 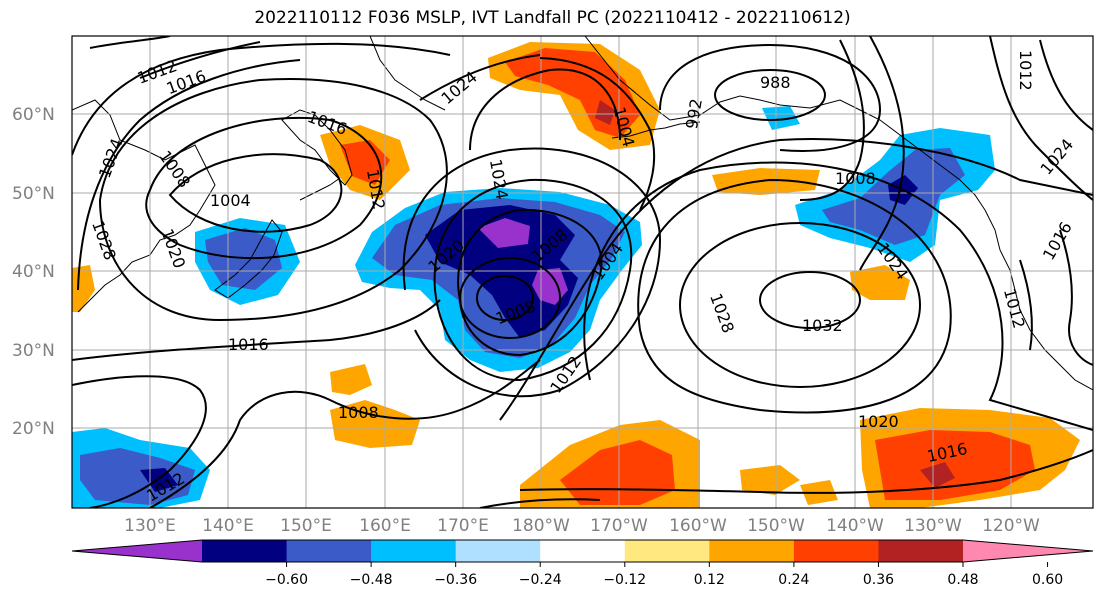 What do you see at coordinates (776, 526) in the screenshot?
I see `lon-label: 150°W` at bounding box center [776, 526].